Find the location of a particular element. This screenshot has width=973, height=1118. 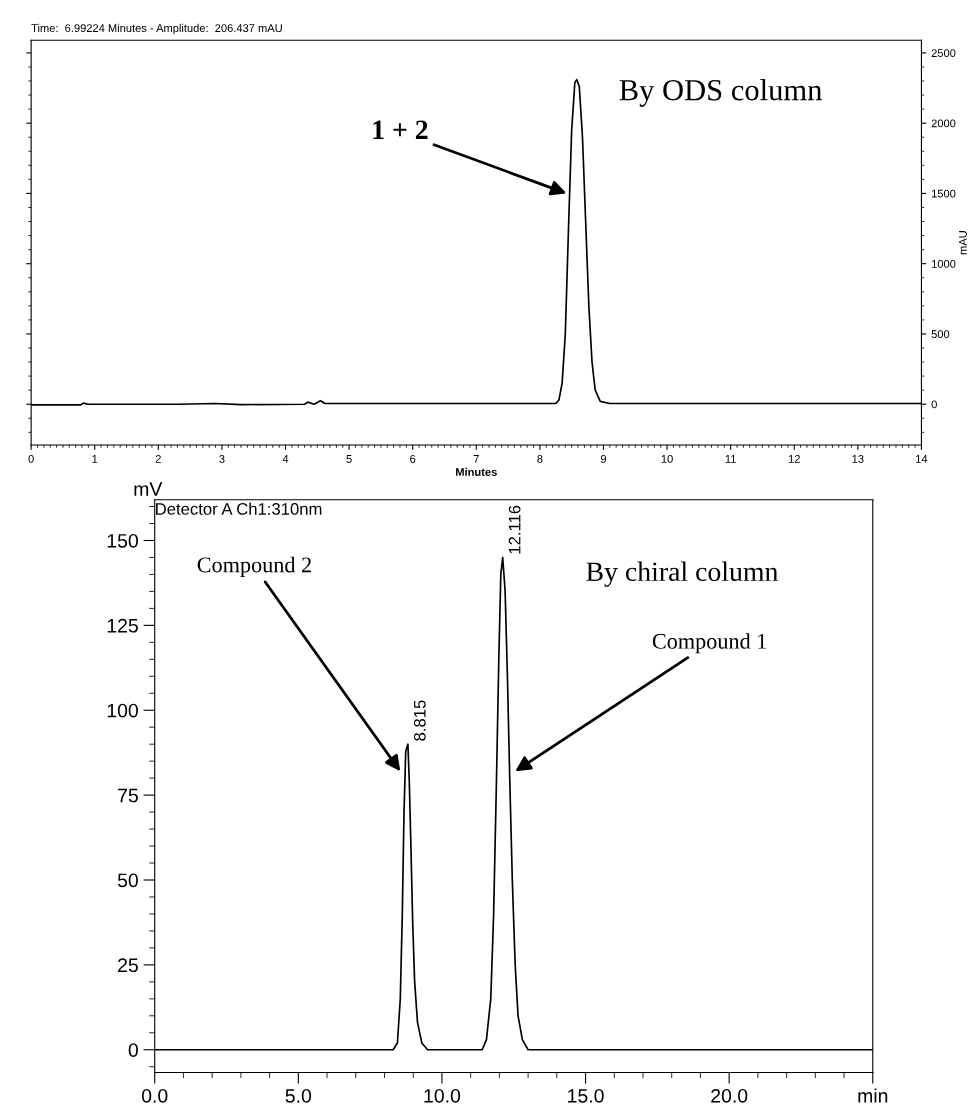

y-tick-label: 75 is located at coordinates (128, 795).